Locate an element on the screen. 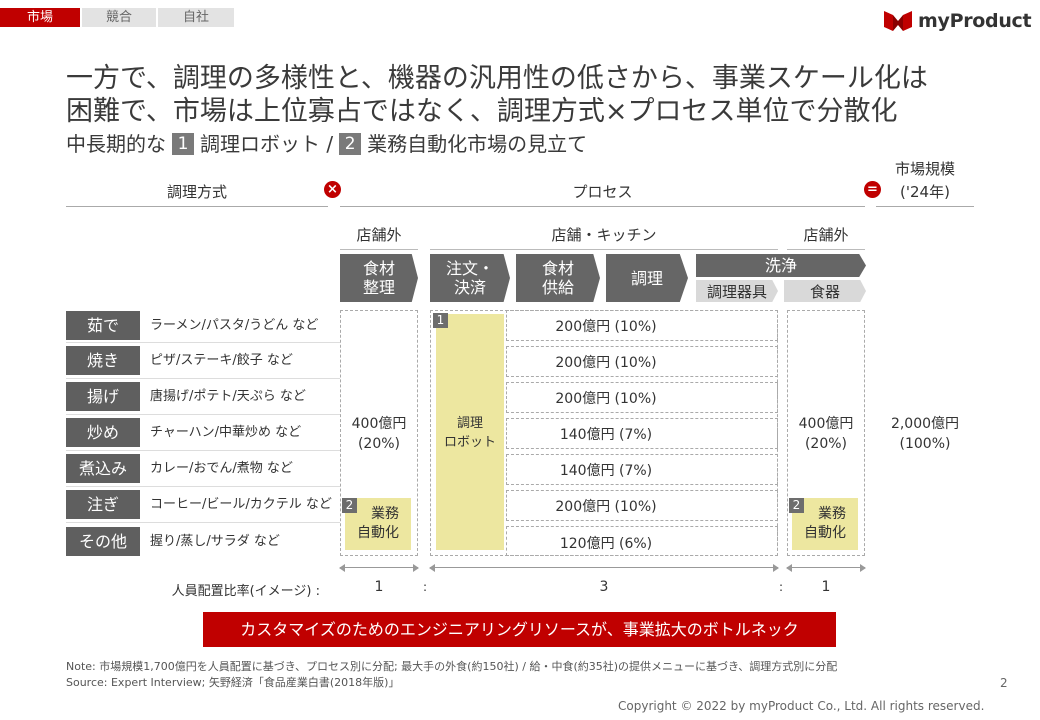 The image size is (1040, 720). outside-right-total: 400億円 (20%) is located at coordinates (826, 434).